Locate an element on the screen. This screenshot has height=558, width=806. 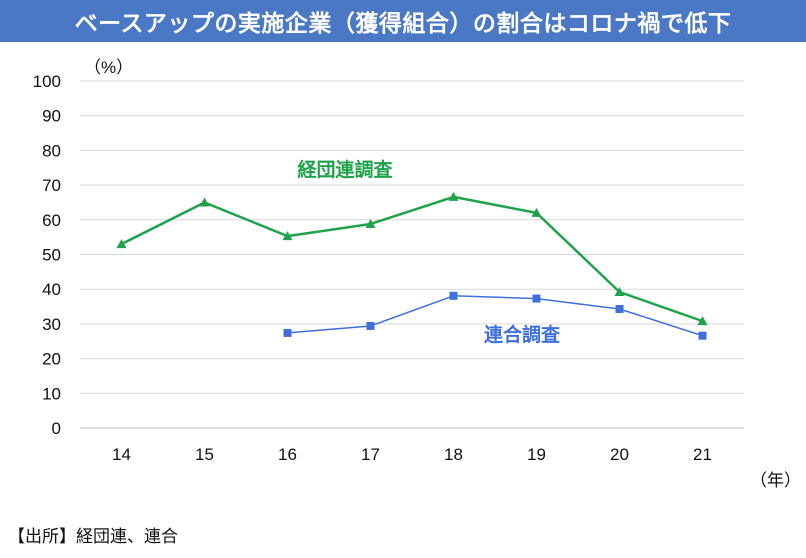
x-tick-label: 21 is located at coordinates (702, 454).